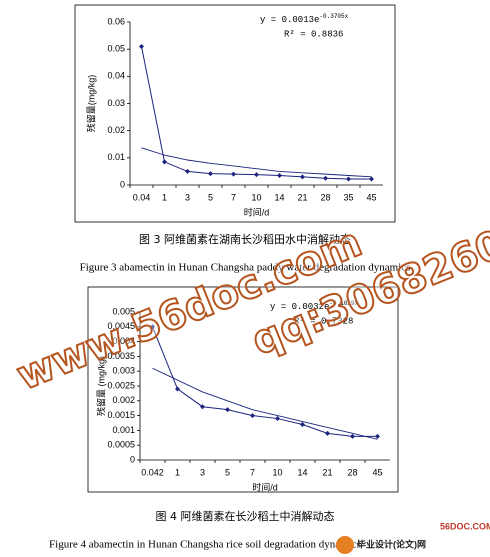  What do you see at coordinates (121, 356) in the screenshot?
I see `y-tick-label: 0.0035` at bounding box center [121, 356].